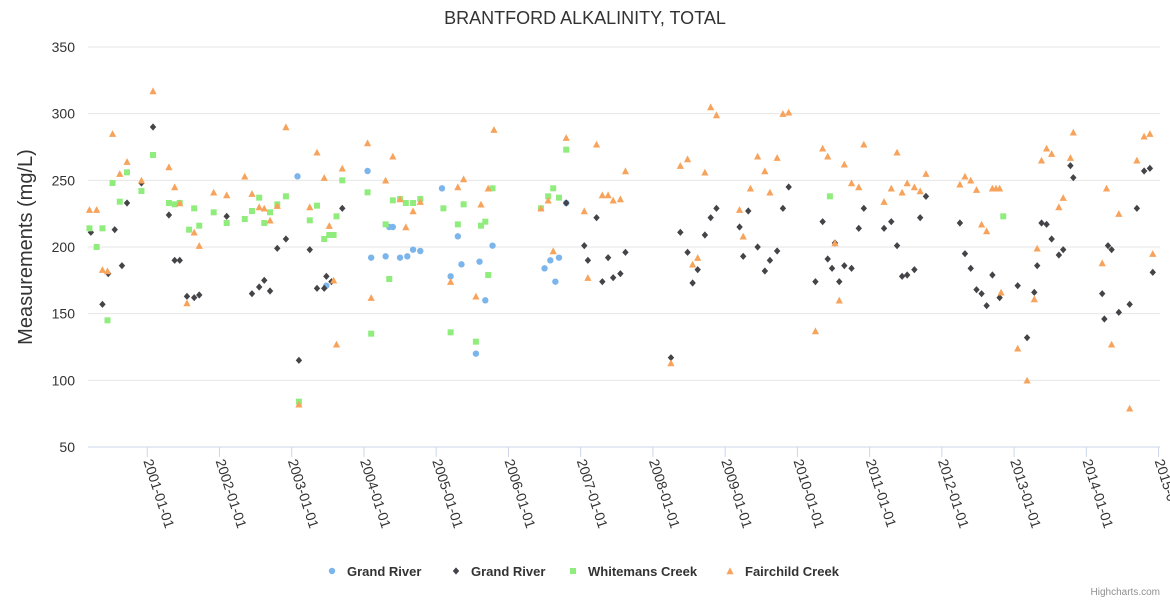  Describe the element at coordinates (384, 571) in the screenshot. I see `legend-label: Grand River` at that location.